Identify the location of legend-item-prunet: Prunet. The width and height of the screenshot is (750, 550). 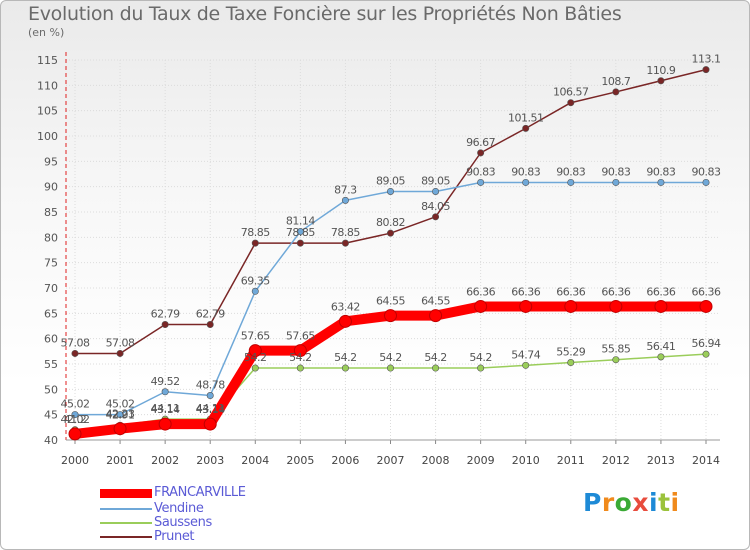
(147, 536).